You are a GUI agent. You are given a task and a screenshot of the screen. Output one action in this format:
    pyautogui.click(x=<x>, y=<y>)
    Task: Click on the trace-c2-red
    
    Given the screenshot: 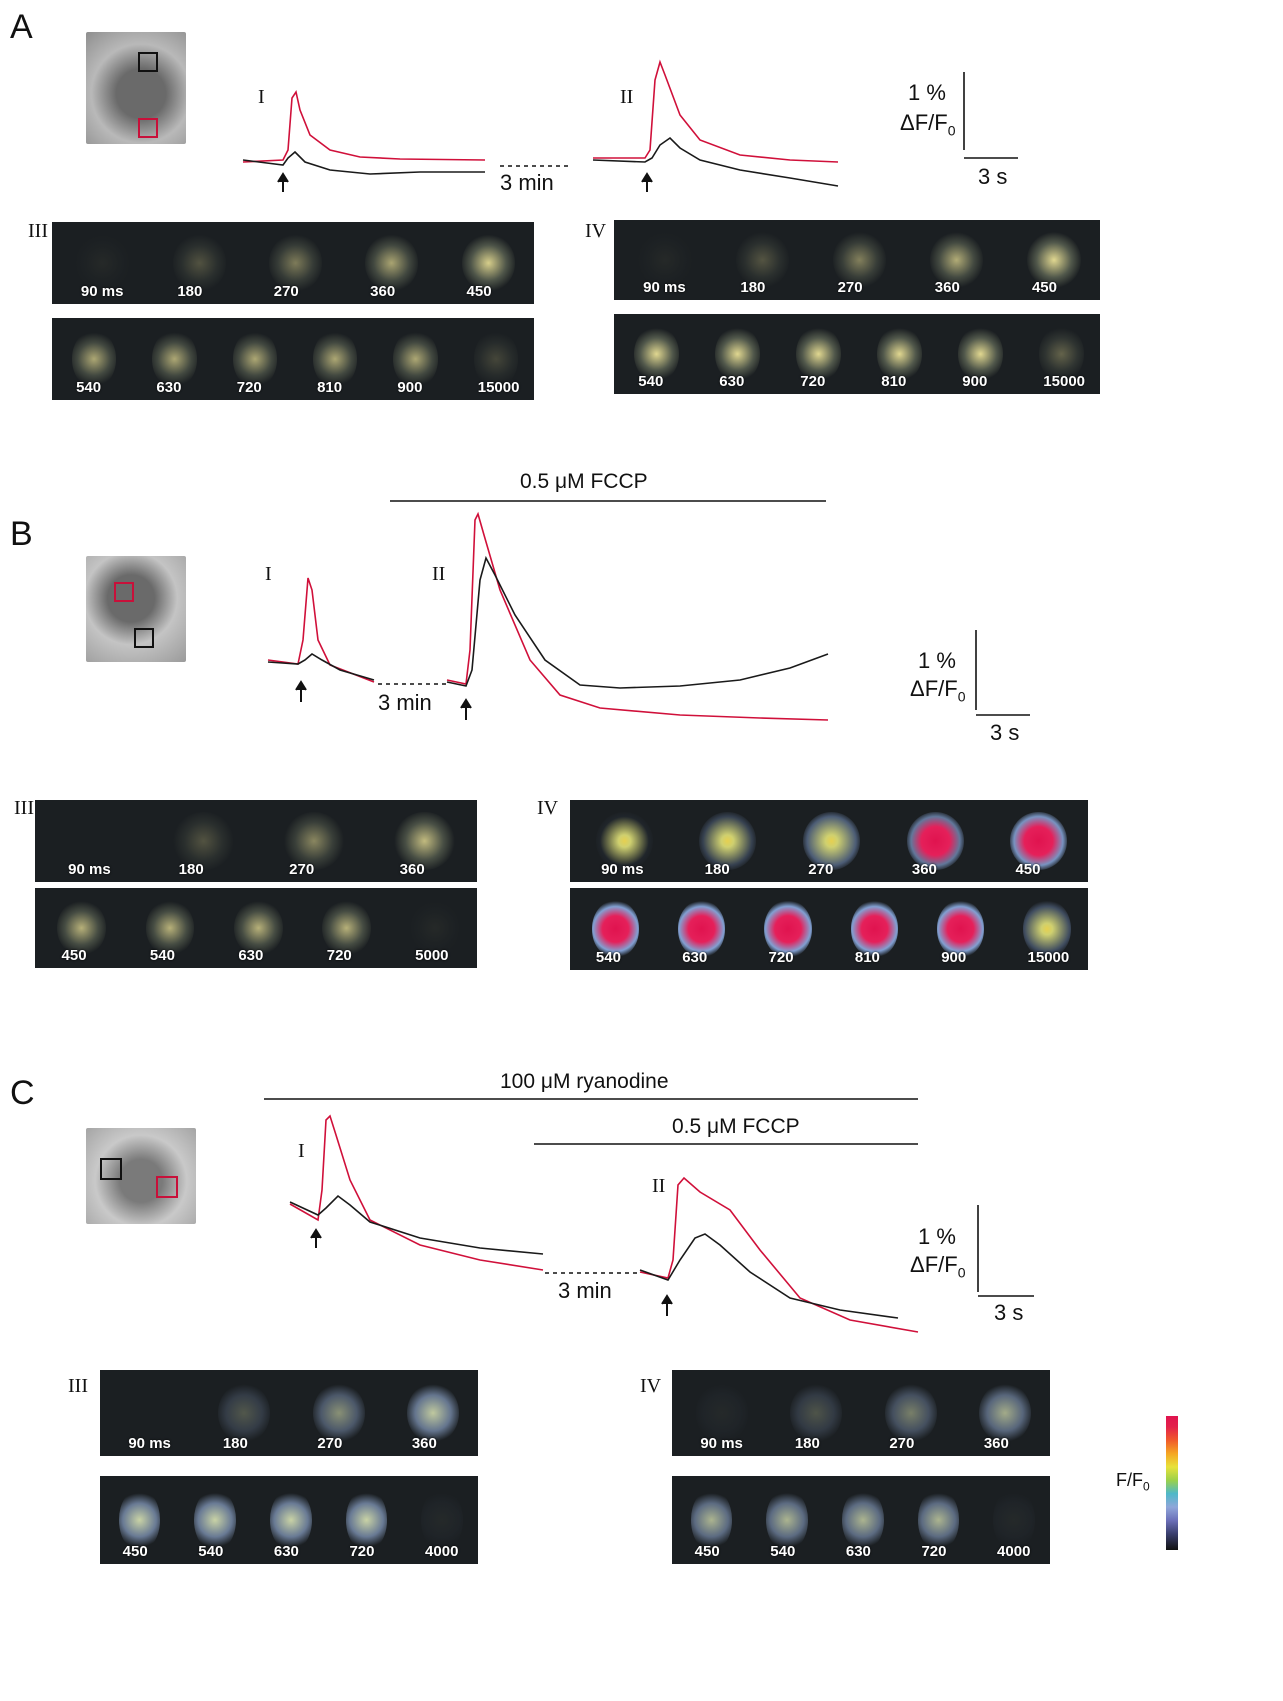 What is the action you would take?
    pyautogui.click(x=779, y=1255)
    